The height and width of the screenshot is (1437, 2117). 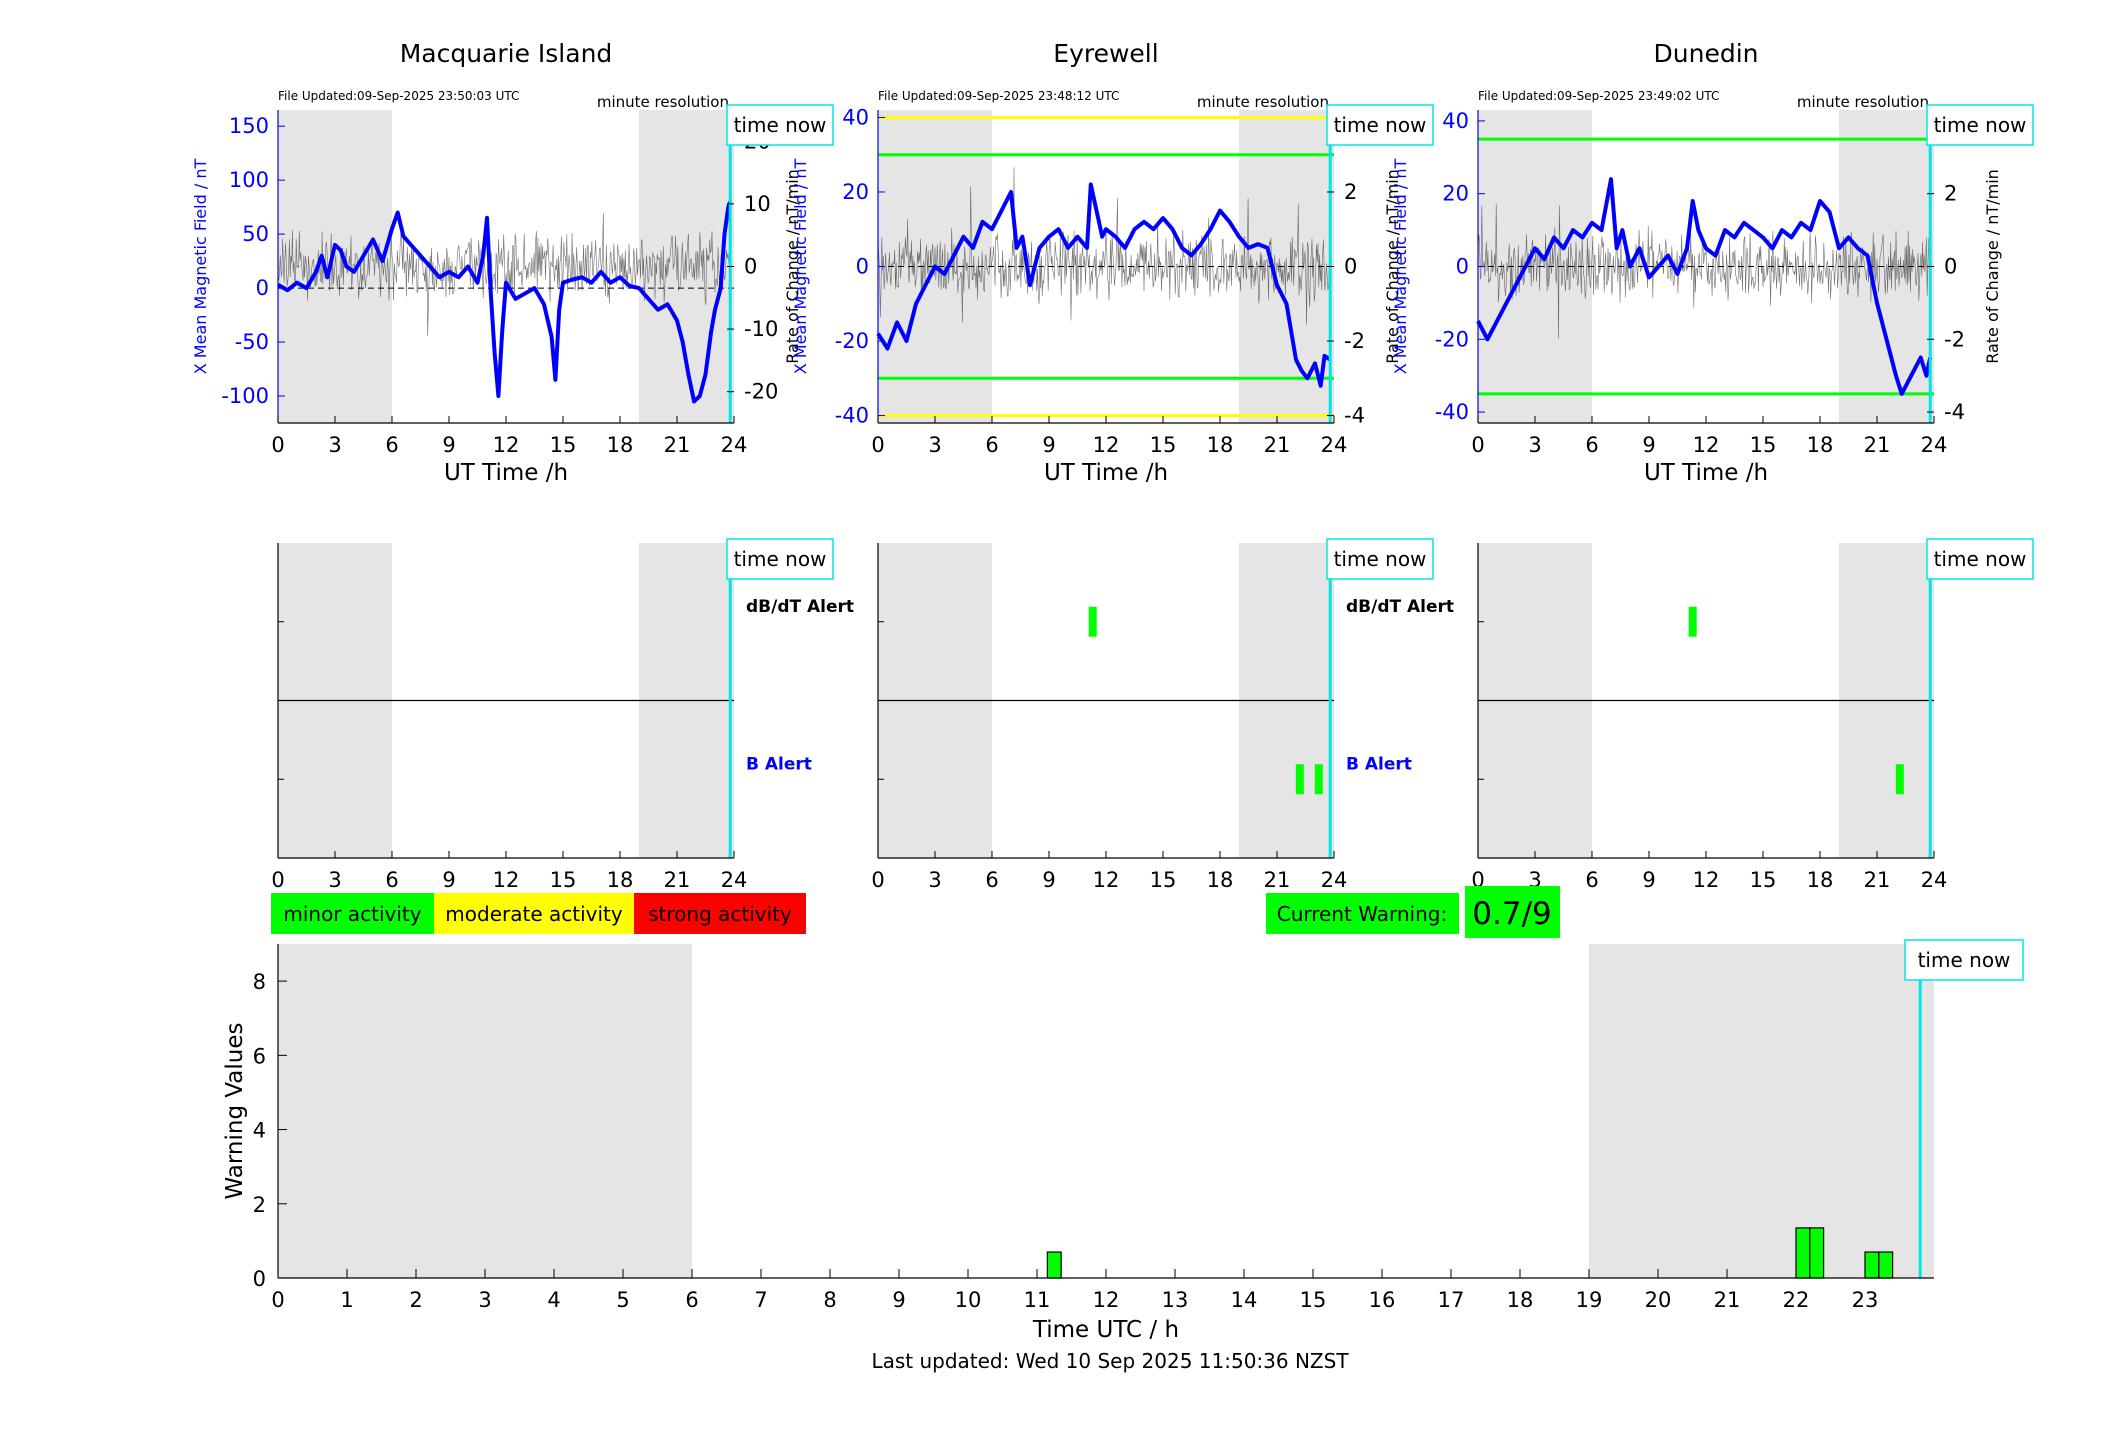 What do you see at coordinates (1350, 192) in the screenshot?
I see `eyrewell-right-y-tick-label: 2` at bounding box center [1350, 192].